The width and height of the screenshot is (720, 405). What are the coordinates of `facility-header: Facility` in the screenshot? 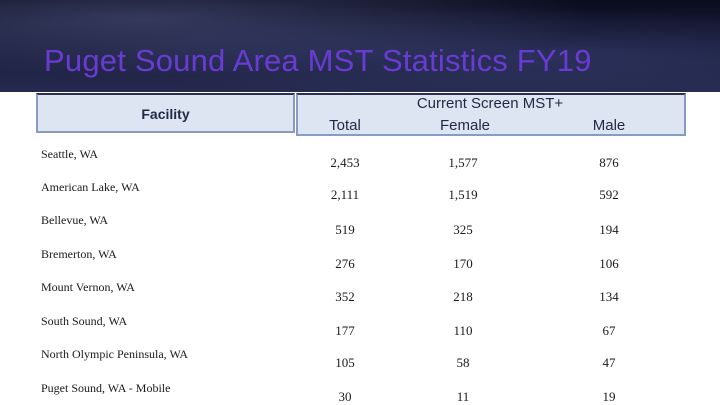 It's located at (165, 114).